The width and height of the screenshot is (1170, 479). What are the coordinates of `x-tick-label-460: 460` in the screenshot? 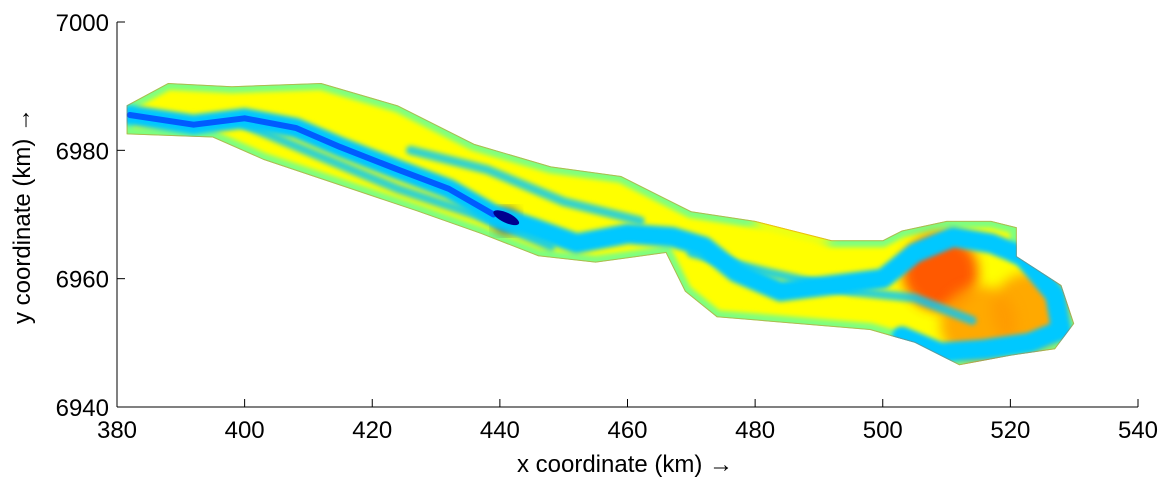 It's located at (627, 430).